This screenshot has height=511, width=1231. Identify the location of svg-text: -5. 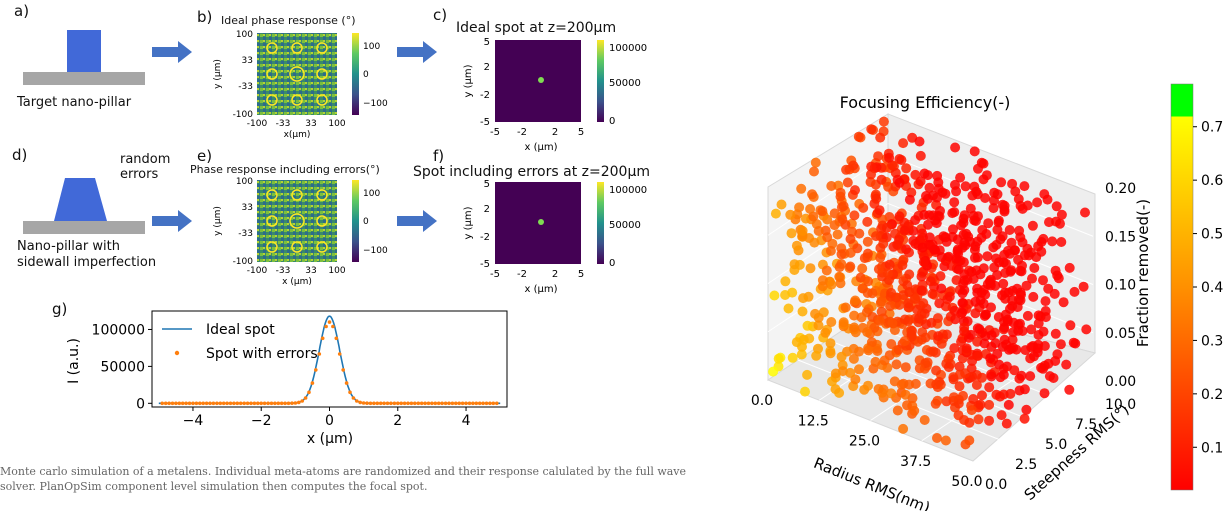
(495, 132).